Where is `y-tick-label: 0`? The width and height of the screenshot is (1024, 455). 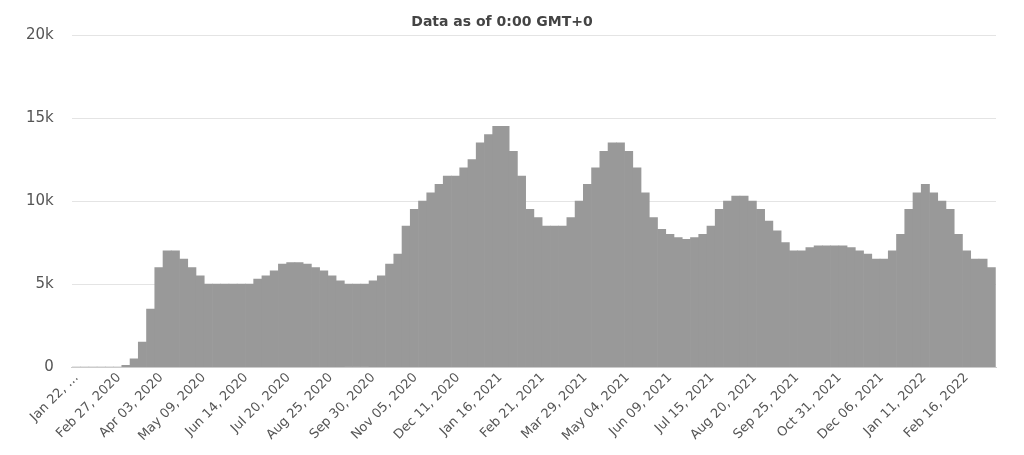
y-tick-label: 0 is located at coordinates (49, 366).